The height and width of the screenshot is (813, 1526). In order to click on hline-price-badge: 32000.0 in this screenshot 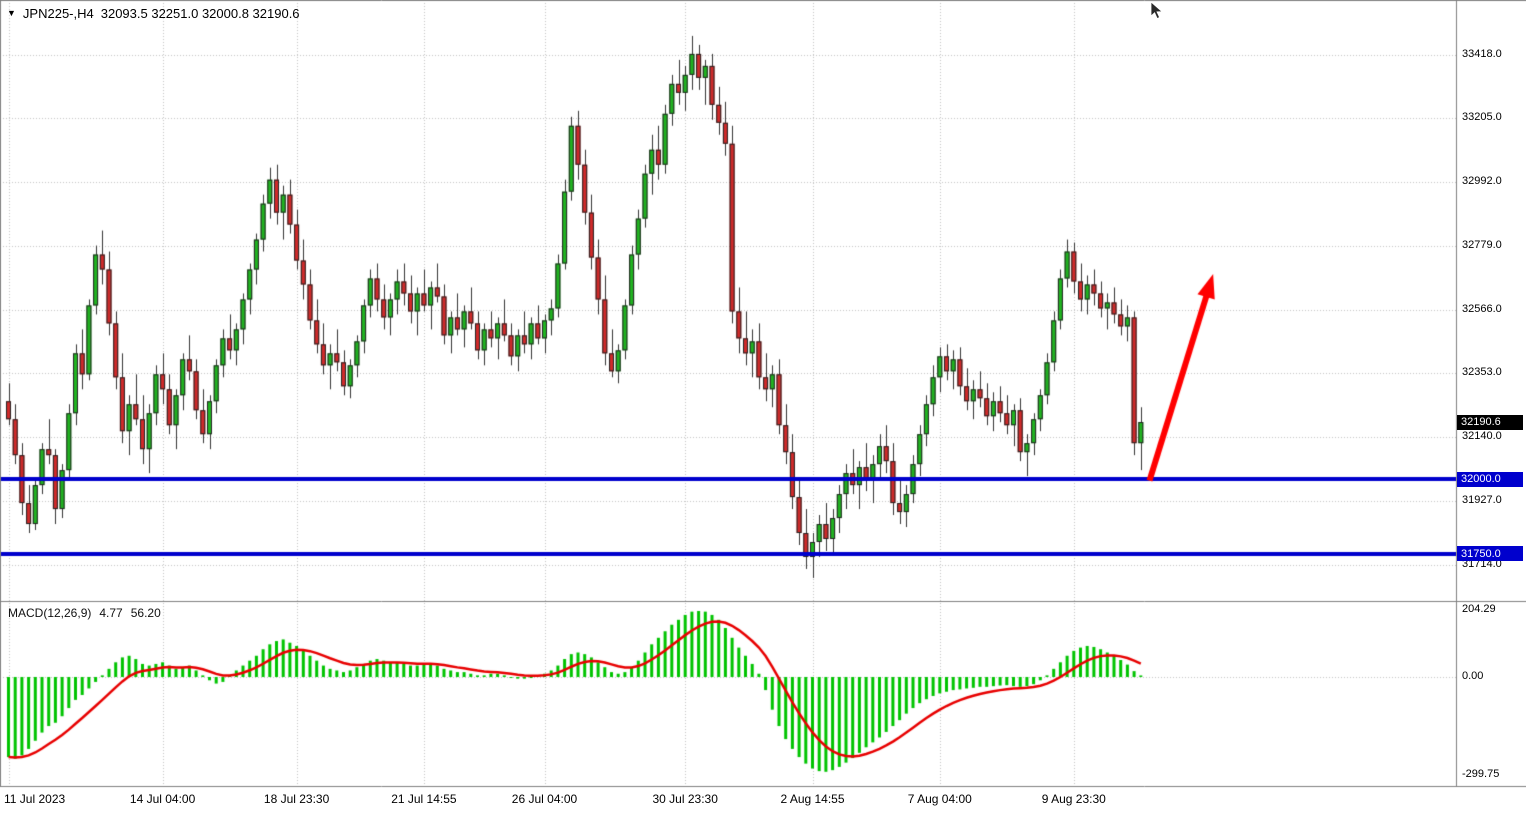, I will do `click(1490, 479)`.